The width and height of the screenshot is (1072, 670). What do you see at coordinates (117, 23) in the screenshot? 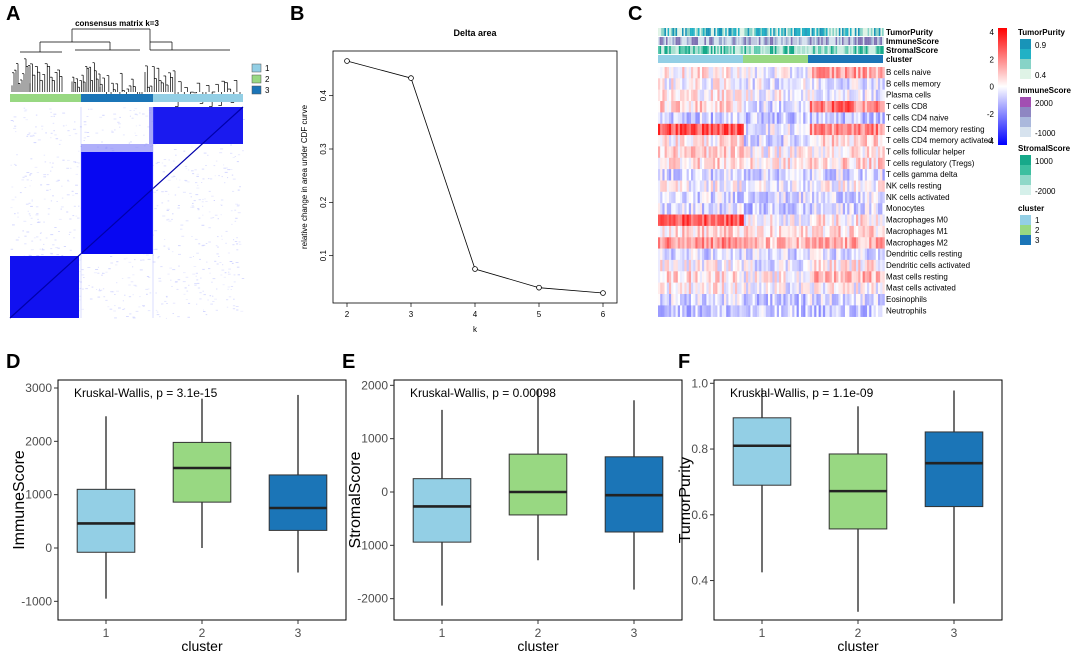
I see `consensus-matrix-title: consensus matrix k=3` at bounding box center [117, 23].